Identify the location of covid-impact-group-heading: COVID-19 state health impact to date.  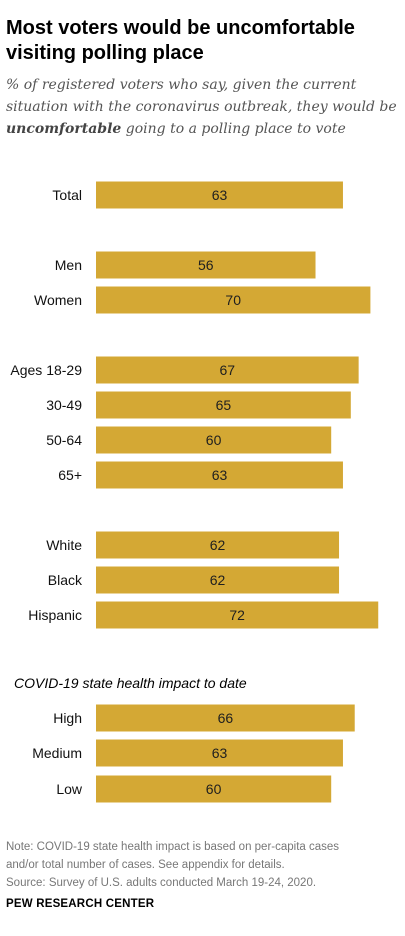
(130, 683).